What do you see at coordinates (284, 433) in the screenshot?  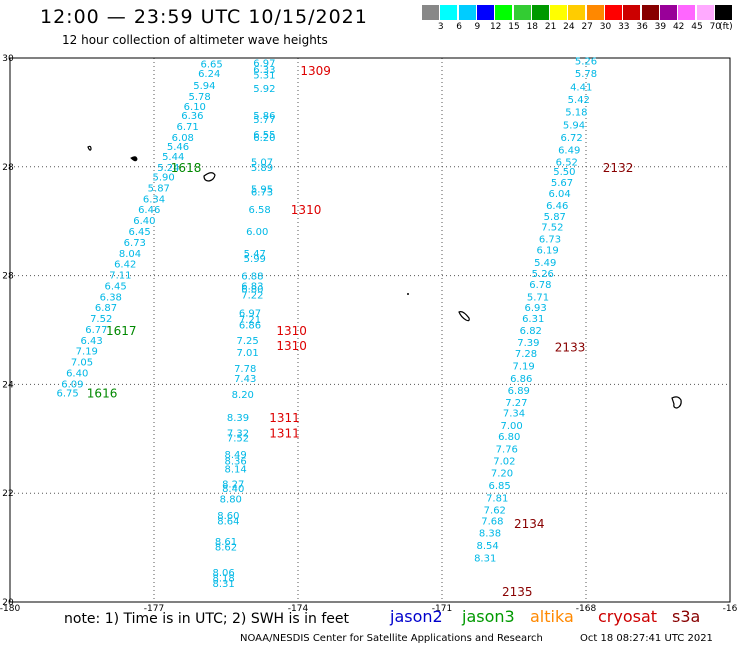 I see `pass-time-label: 1311` at bounding box center [284, 433].